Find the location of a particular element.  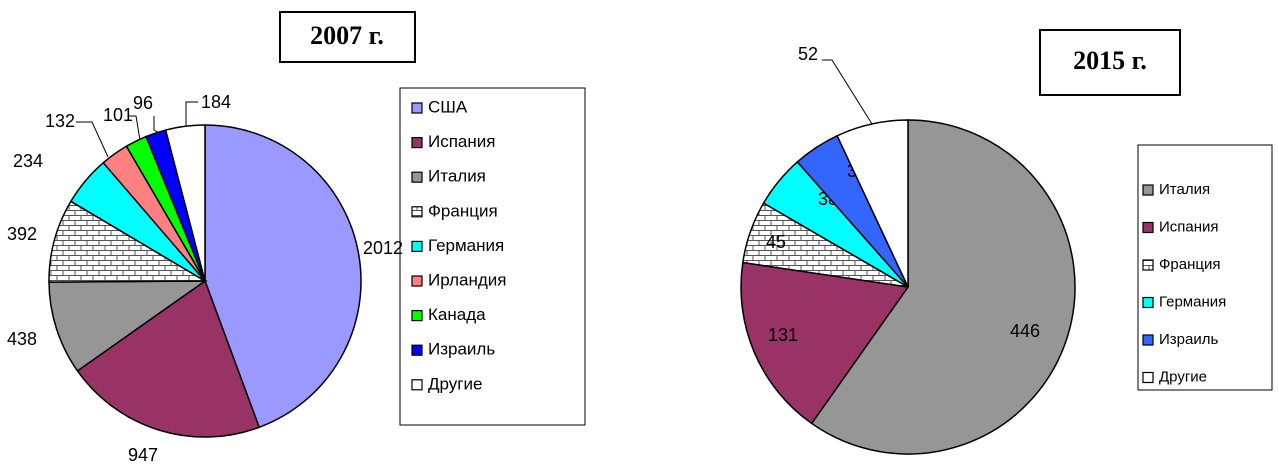

data-label: 101 is located at coordinates (118, 115).